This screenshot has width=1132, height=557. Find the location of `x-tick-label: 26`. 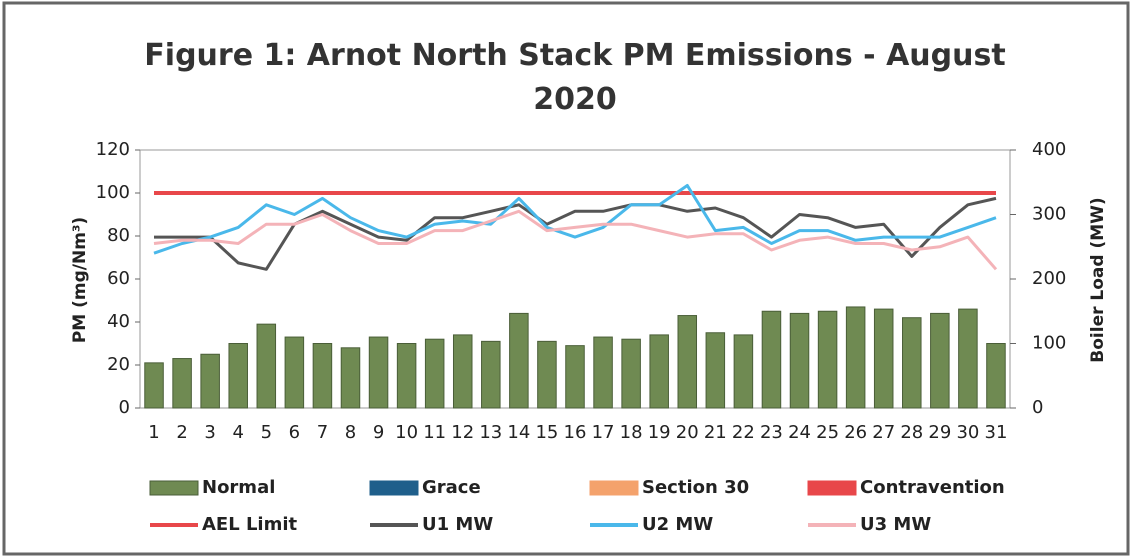

x-tick-label: 26 is located at coordinates (855, 432).